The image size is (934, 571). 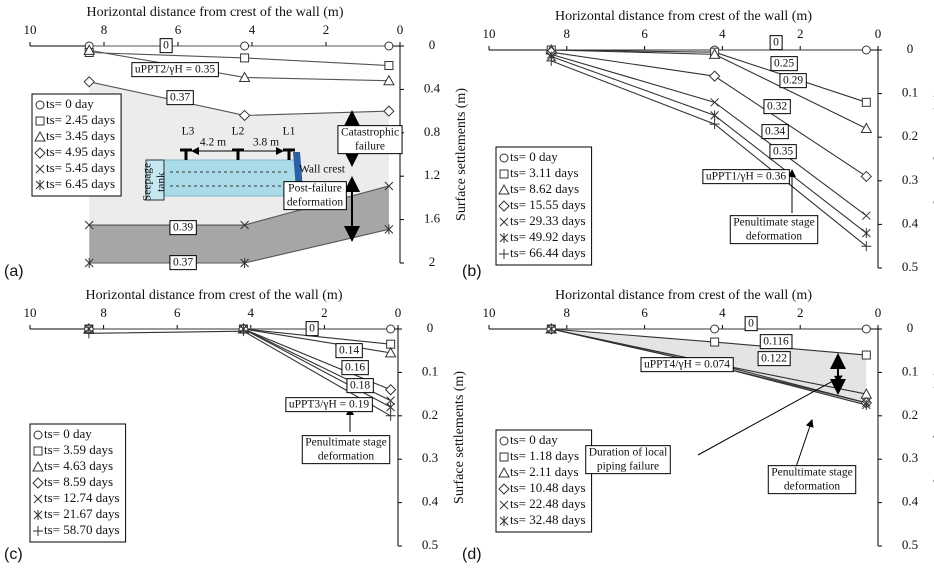 I want to click on annotation: Catastrophic failure, so click(x=370, y=140).